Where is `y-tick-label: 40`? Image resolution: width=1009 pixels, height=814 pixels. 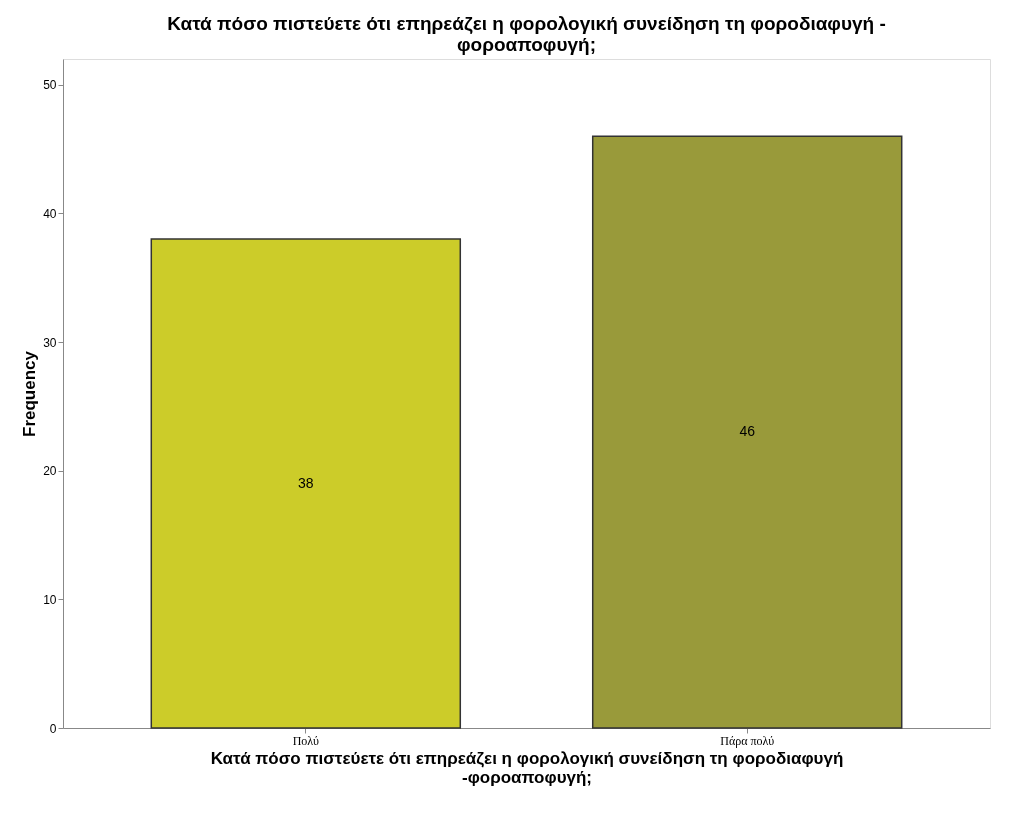 y-tick-label: 40 is located at coordinates (50, 213).